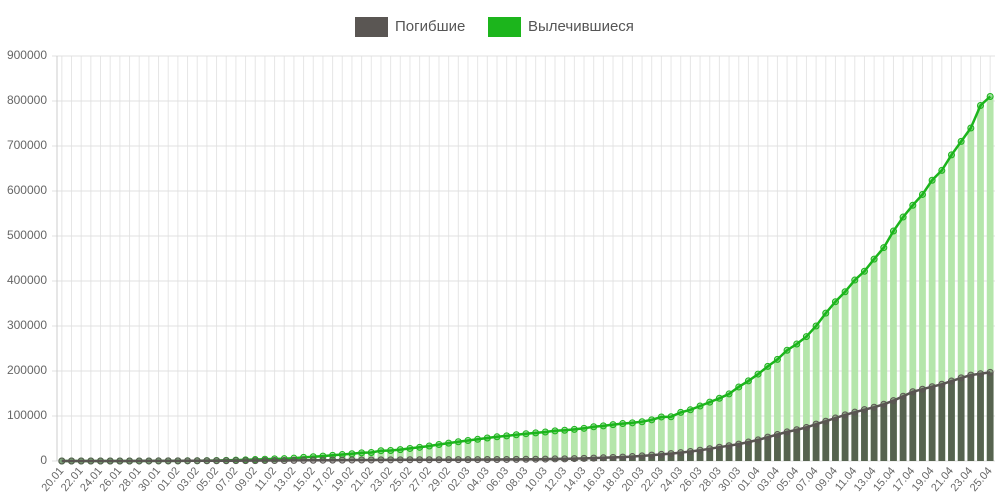 This screenshot has height=500, width=1000. I want to click on x-tick-label: 09.04, so click(826, 479).